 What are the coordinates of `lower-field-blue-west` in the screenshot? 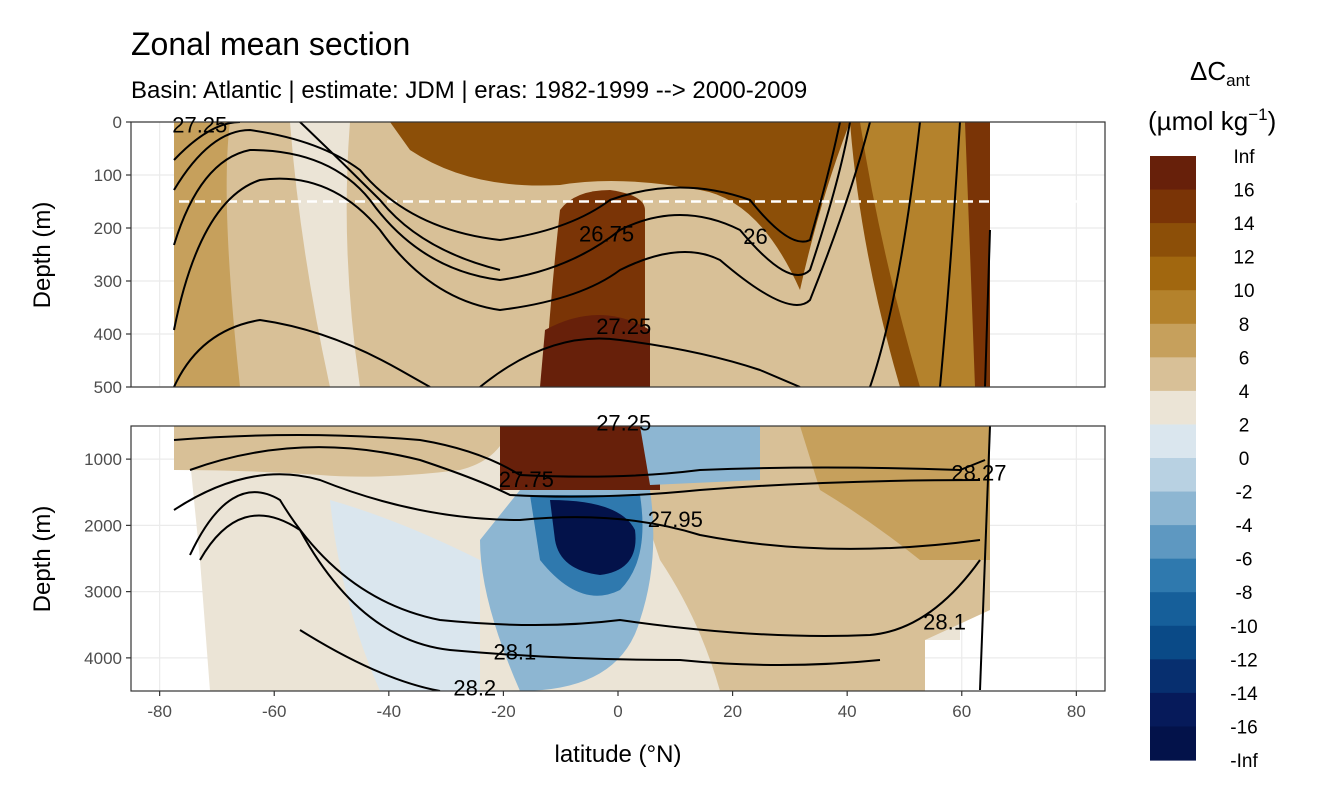 It's located at (405, 595).